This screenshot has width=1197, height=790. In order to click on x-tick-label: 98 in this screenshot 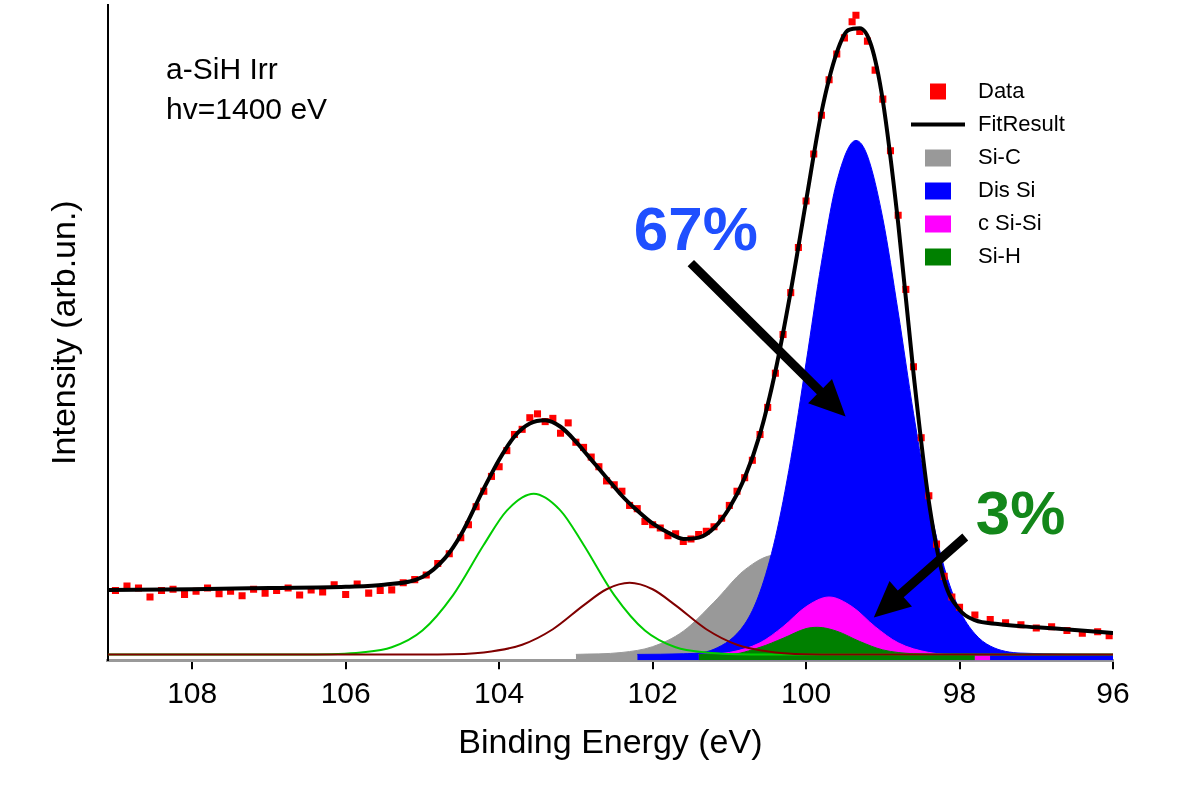, I will do `click(959, 693)`.